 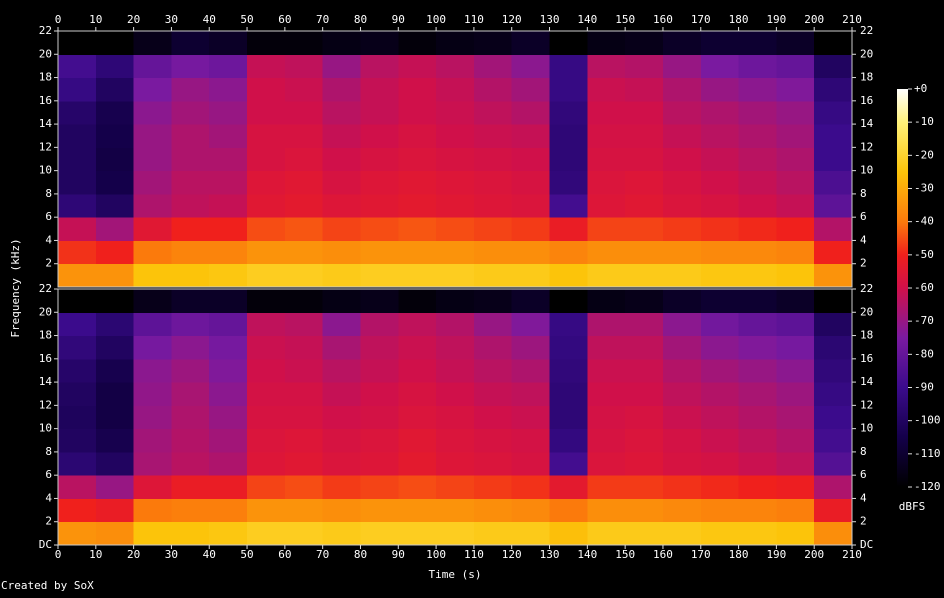 What do you see at coordinates (45, 100) in the screenshot?
I see `y-tick-label: 16` at bounding box center [45, 100].